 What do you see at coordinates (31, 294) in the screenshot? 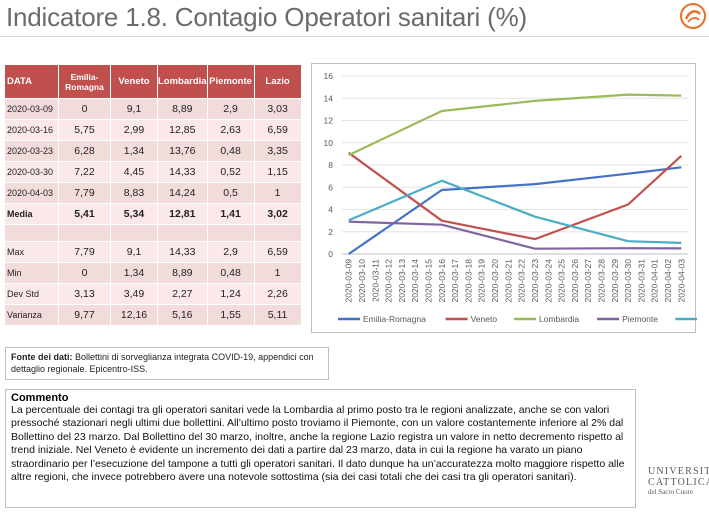
I see `stat-label: Dev Std` at bounding box center [31, 294].